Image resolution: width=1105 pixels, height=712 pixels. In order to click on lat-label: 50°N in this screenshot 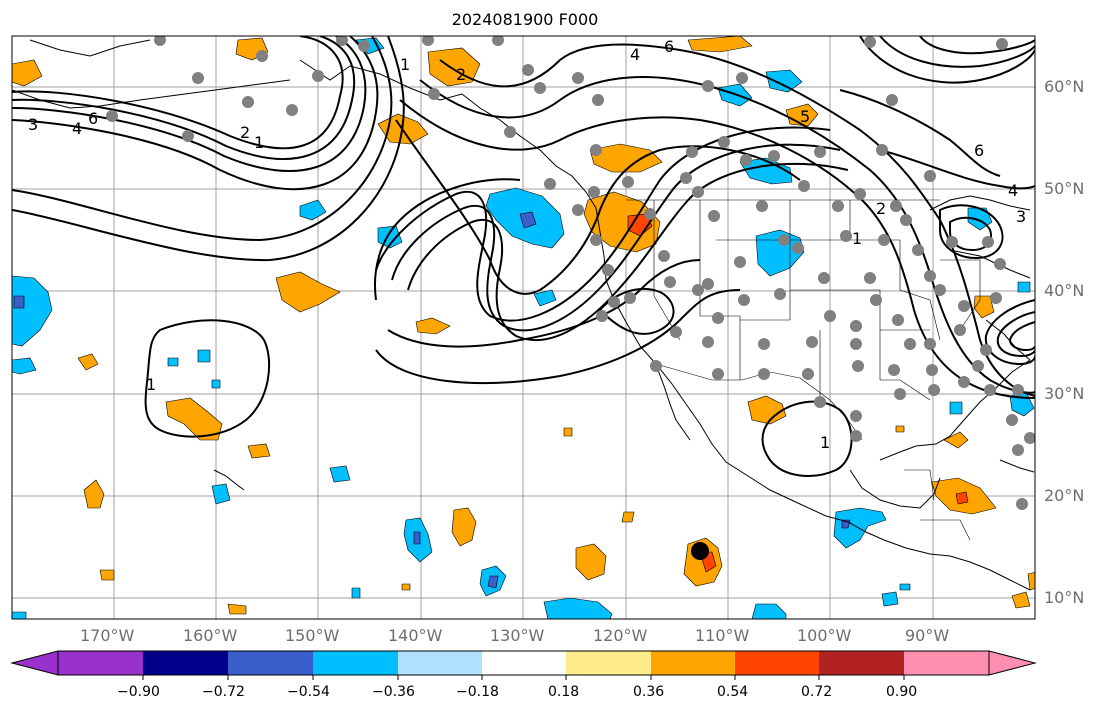, I will do `click(1064, 188)`.